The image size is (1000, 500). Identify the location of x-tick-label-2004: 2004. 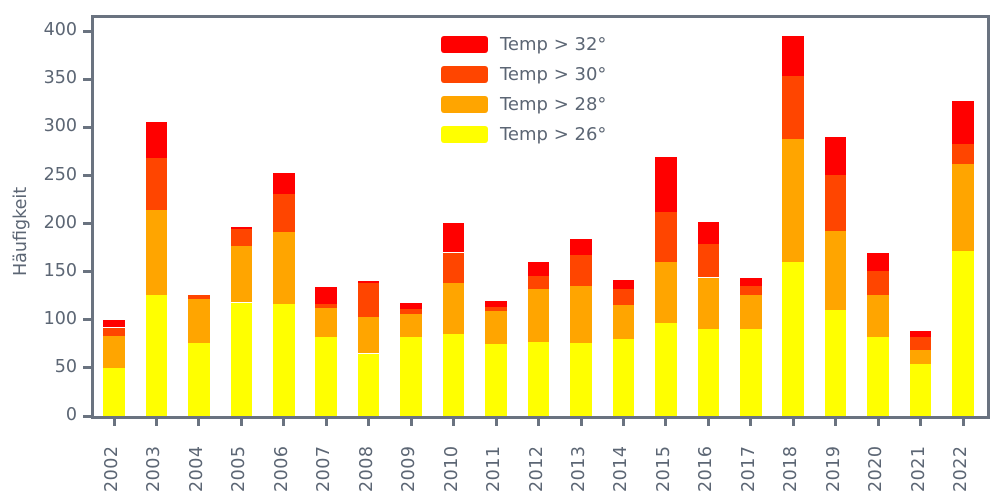
(196, 468).